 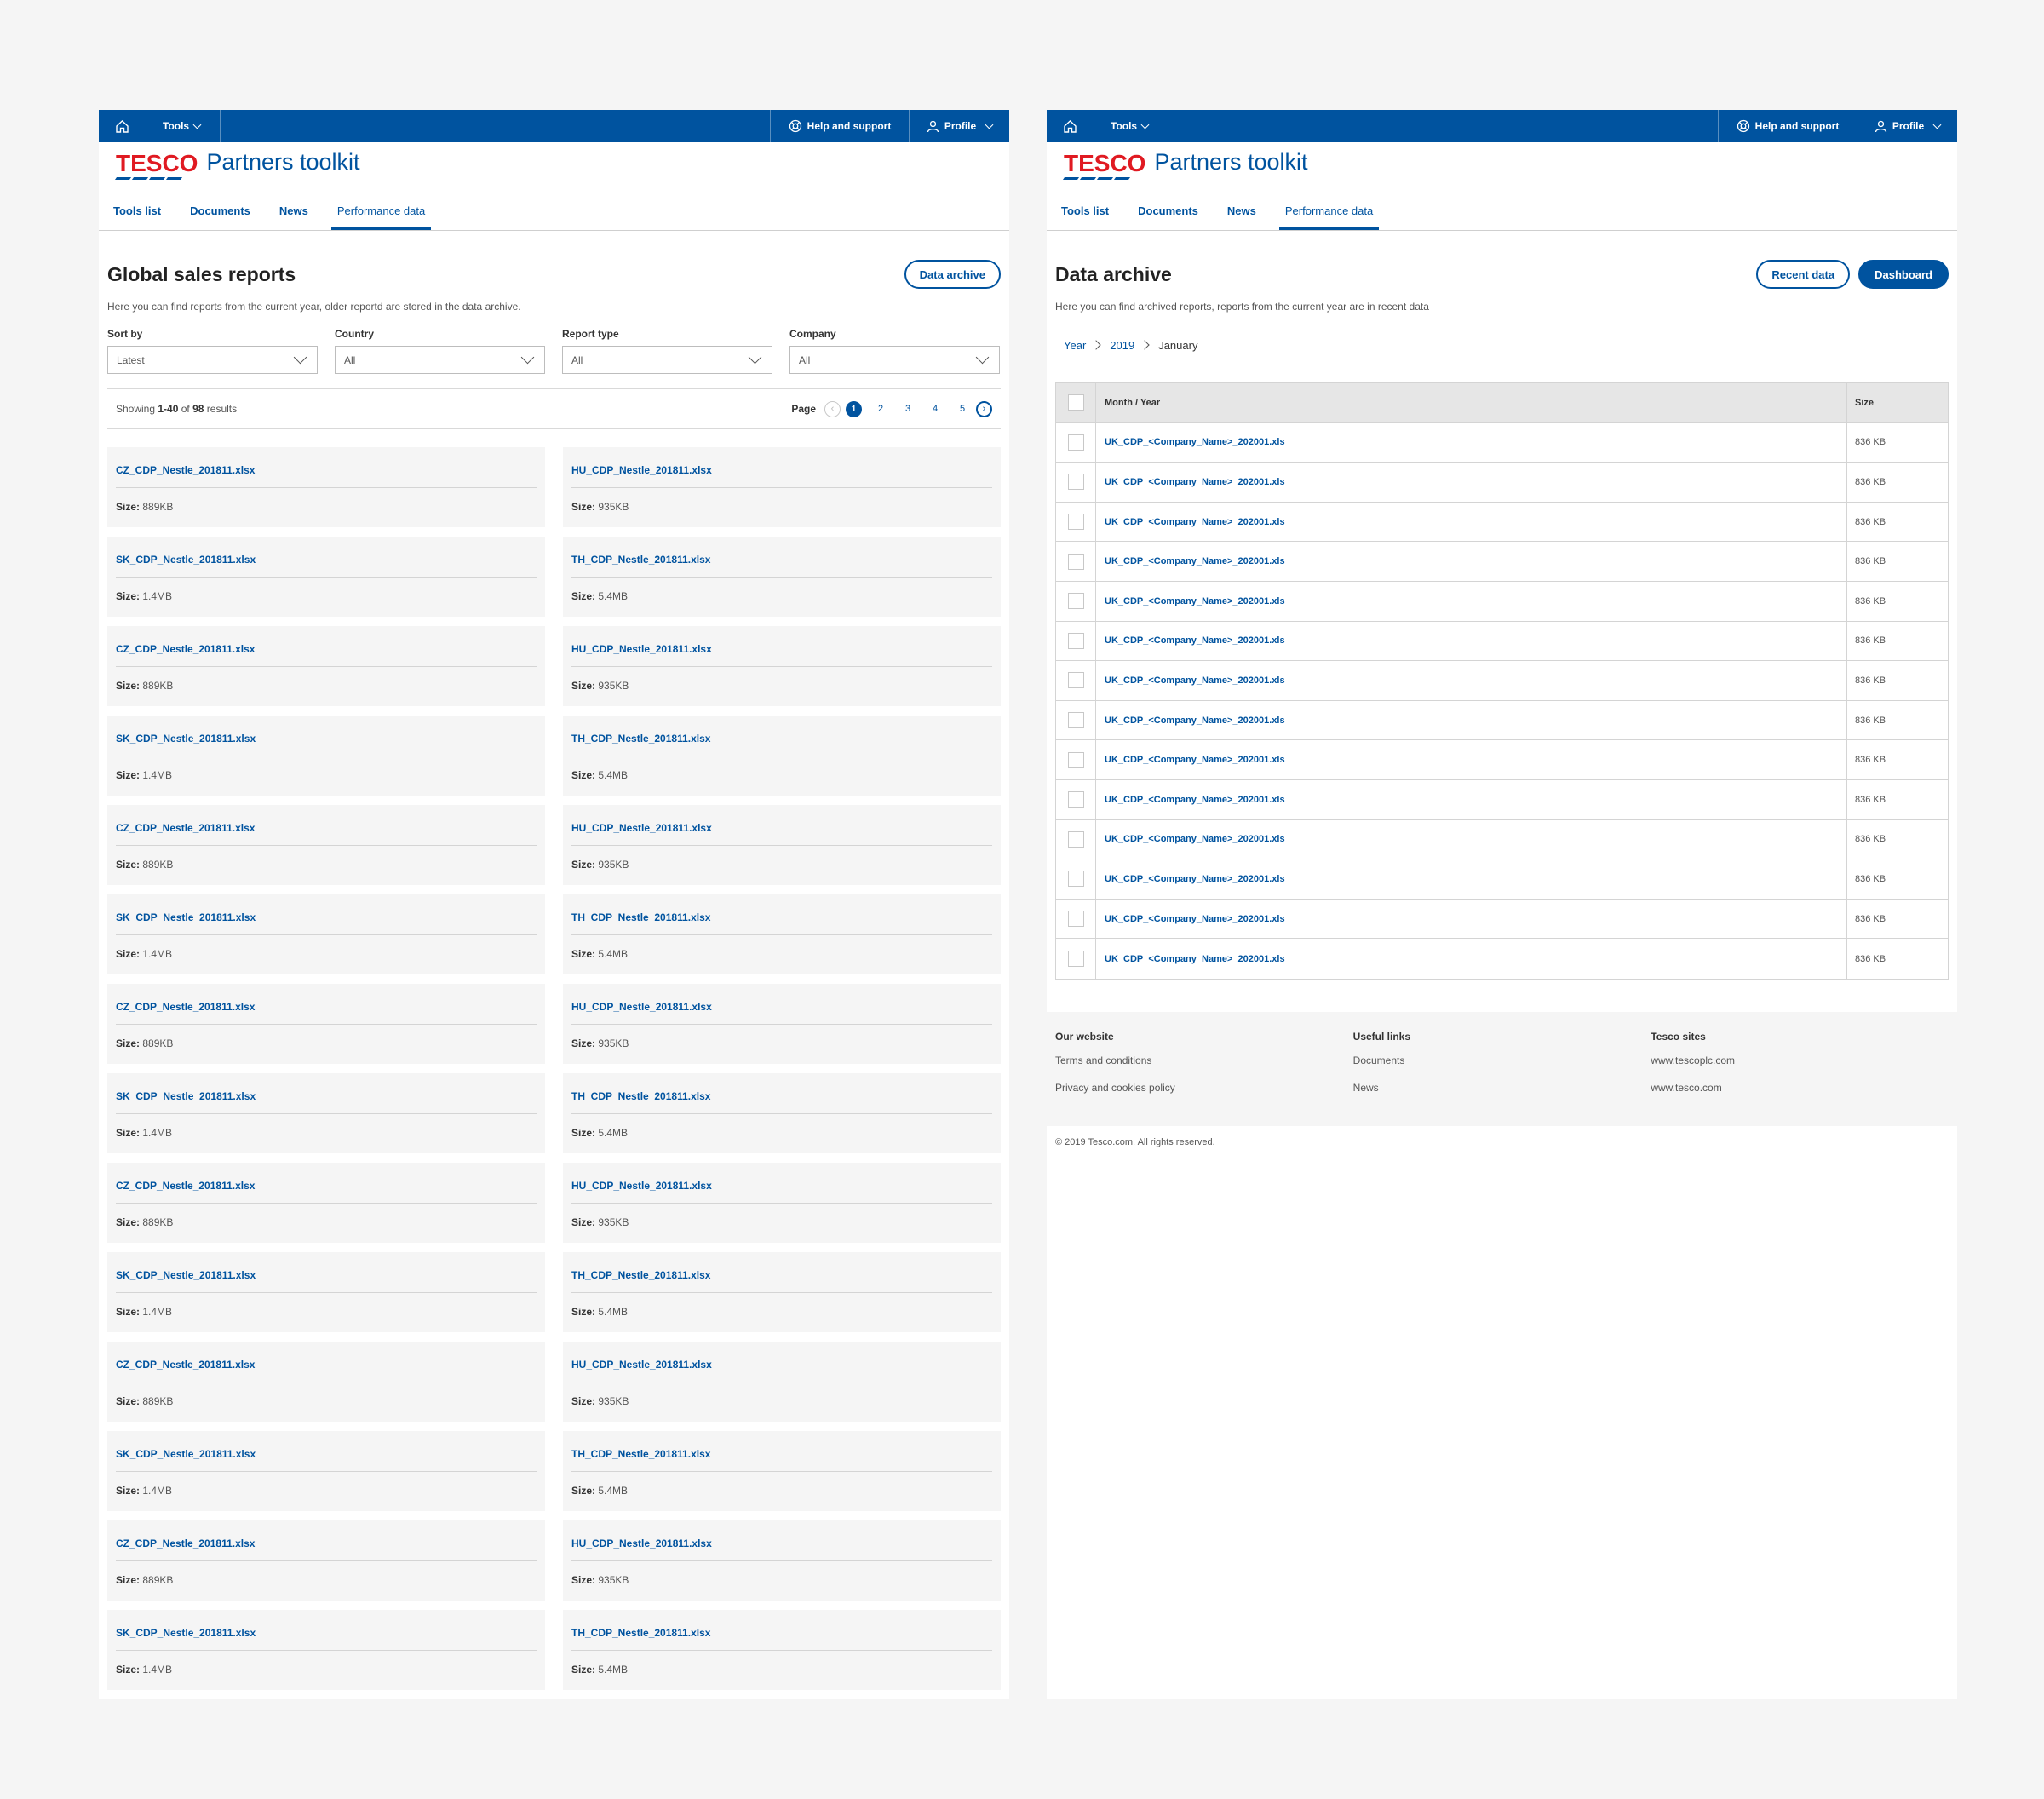 What do you see at coordinates (895, 360) in the screenshot?
I see `company-select: All` at bounding box center [895, 360].